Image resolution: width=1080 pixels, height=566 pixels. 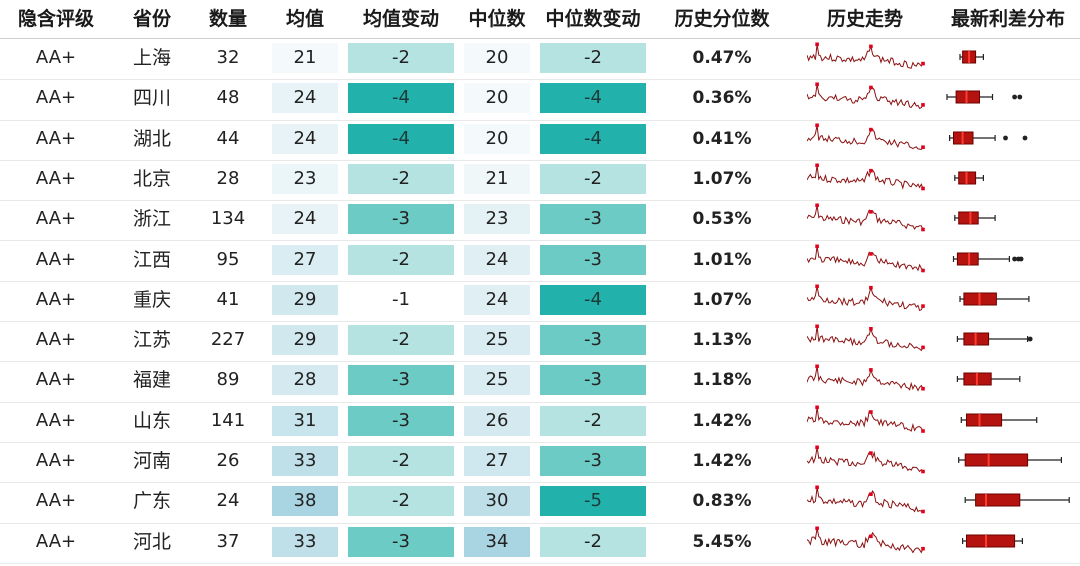 What do you see at coordinates (151, 219) in the screenshot?
I see `cell-province: 浙江` at bounding box center [151, 219].